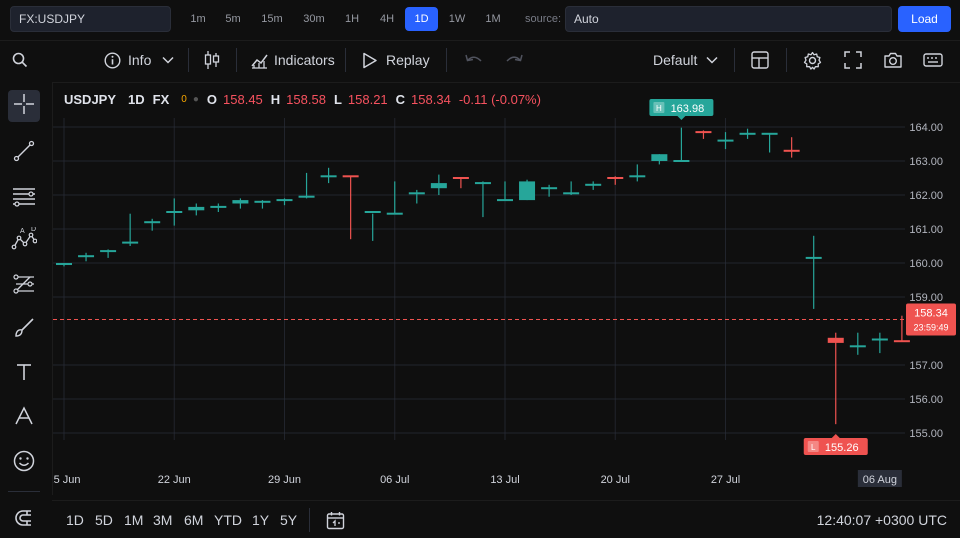  Describe the element at coordinates (75, 520) in the screenshot. I see `range-1D: 1D` at that location.